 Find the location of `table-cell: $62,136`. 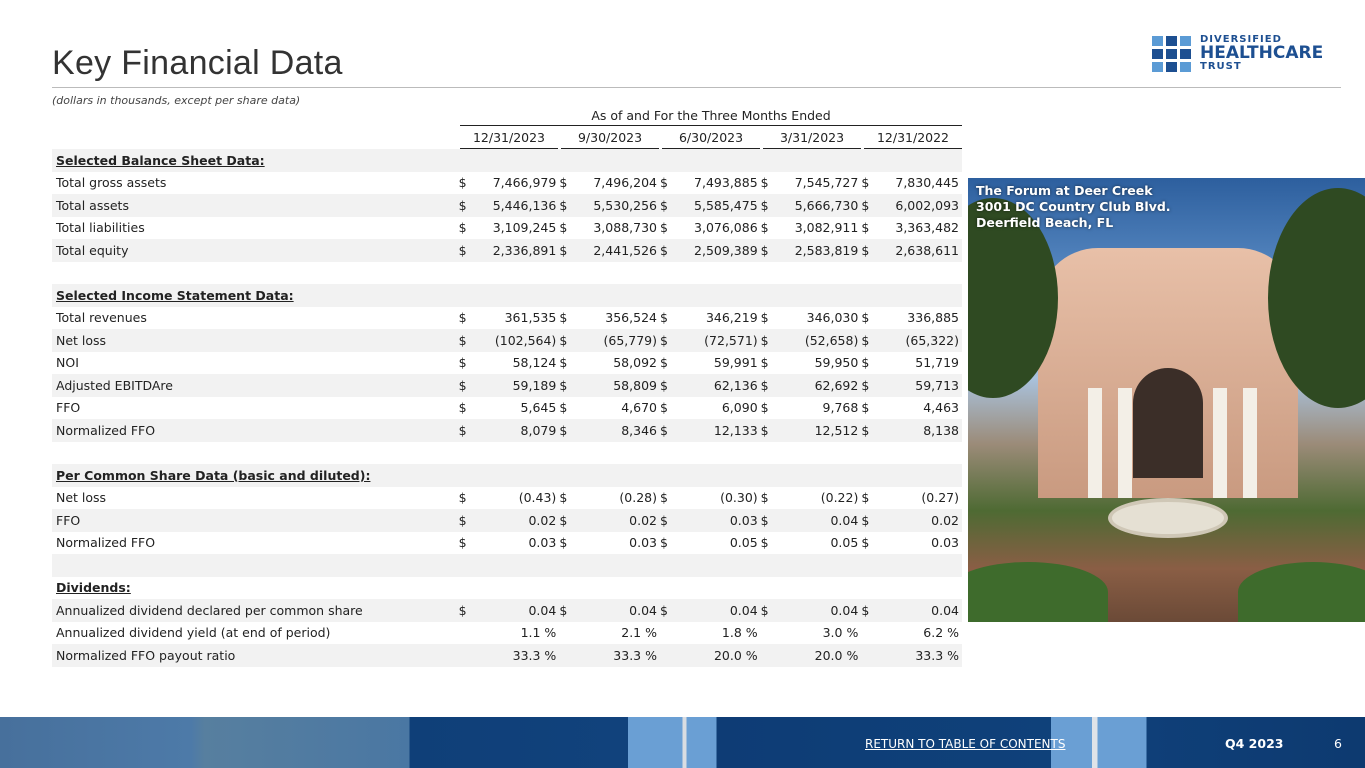

table-cell: $62,136 is located at coordinates (709, 385).